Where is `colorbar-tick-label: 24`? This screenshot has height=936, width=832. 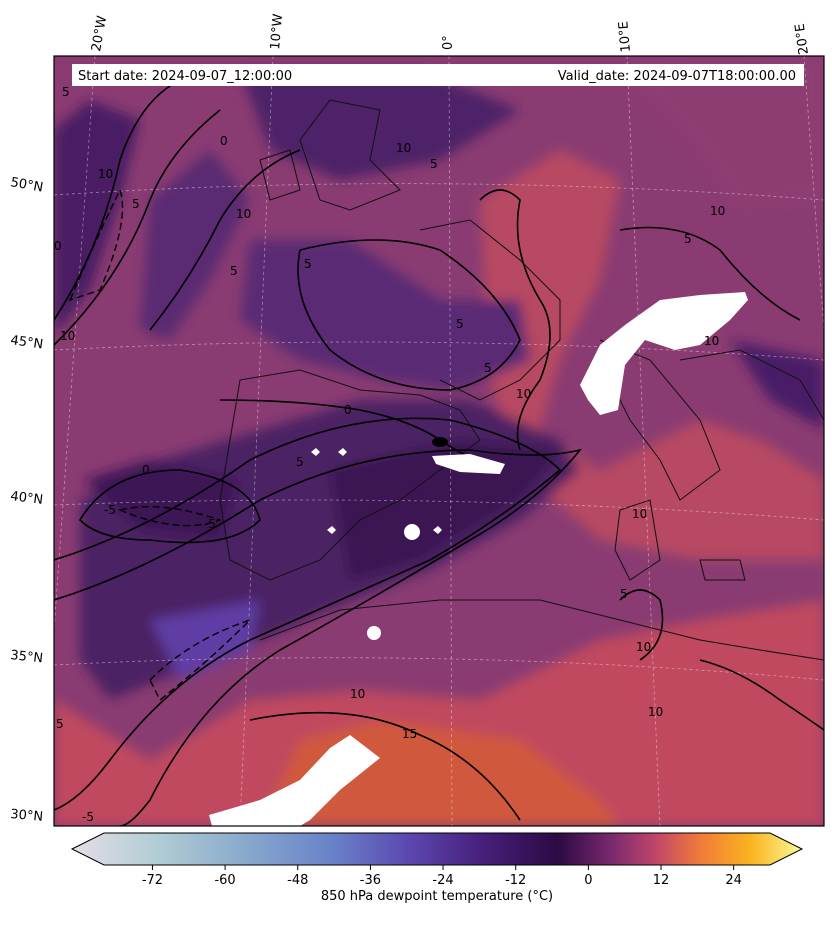
colorbar-tick-label: 24 is located at coordinates (733, 880).